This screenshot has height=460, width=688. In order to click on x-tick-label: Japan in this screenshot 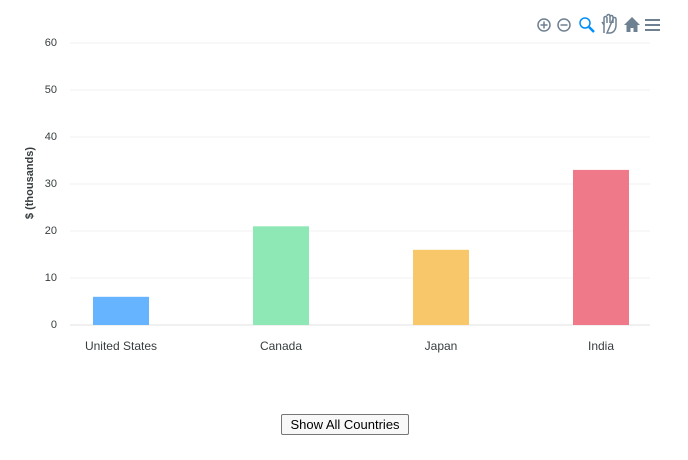, I will do `click(441, 346)`.